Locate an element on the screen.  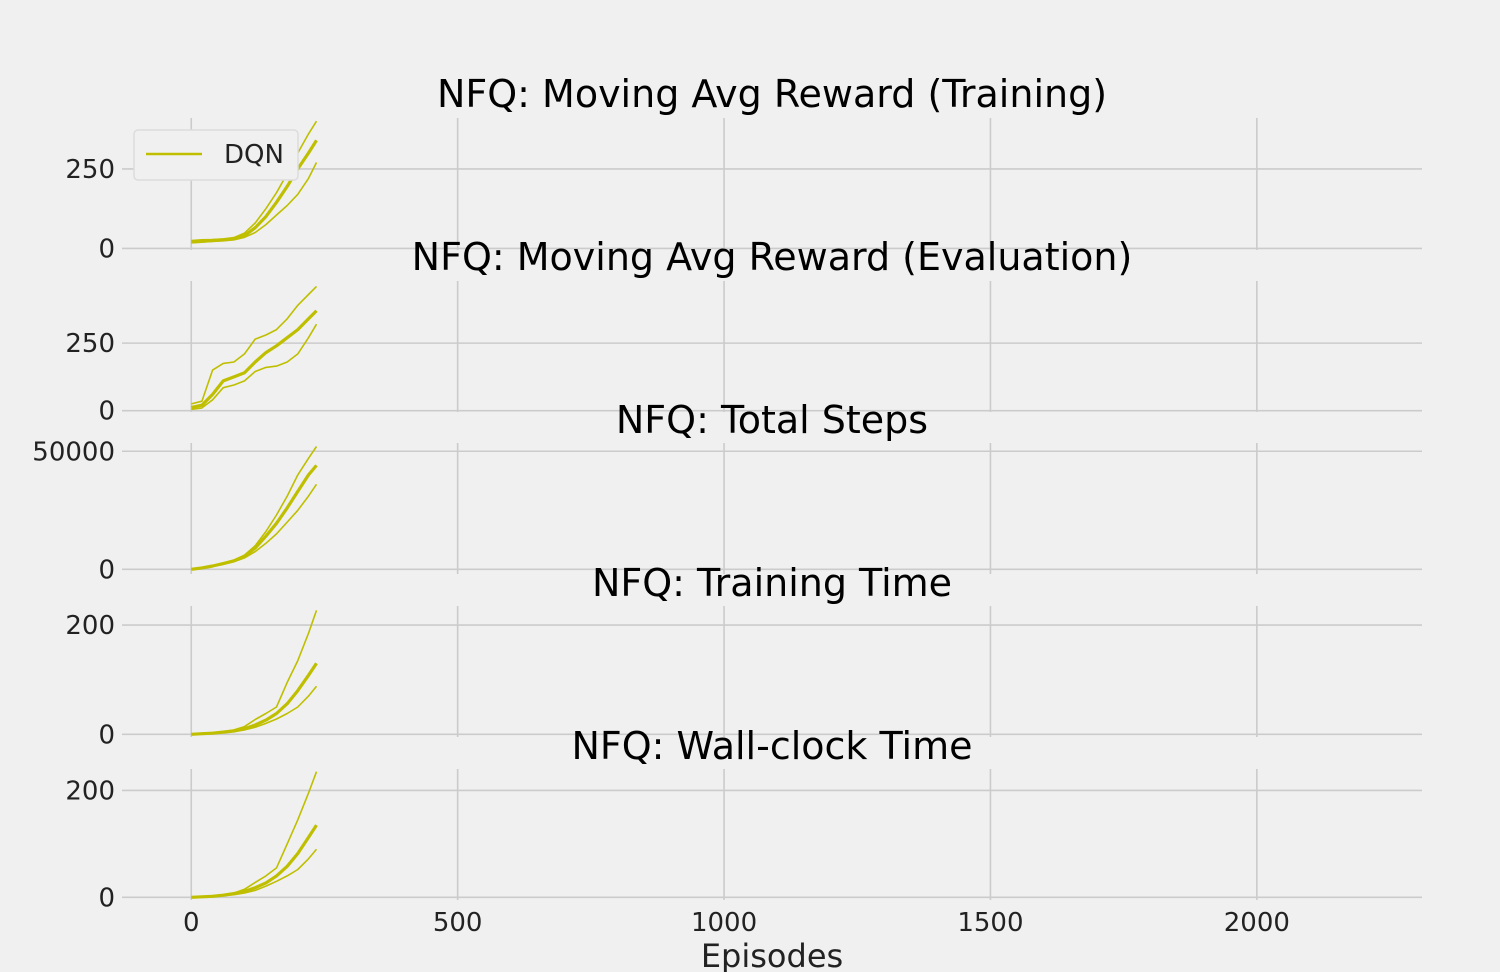
x-tick-label: 500 is located at coordinates (458, 923).